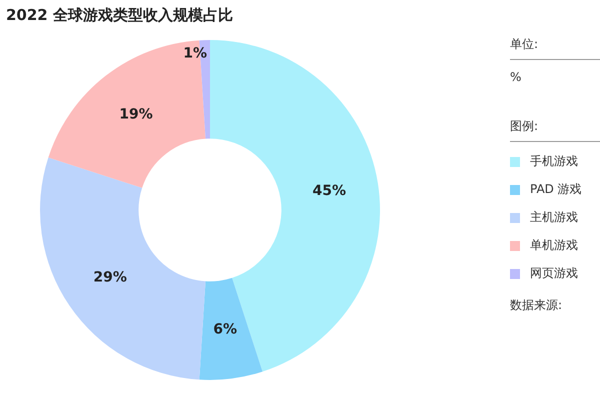 The height and width of the screenshot is (400, 600). I want to click on text: 单位:, so click(555, 48).